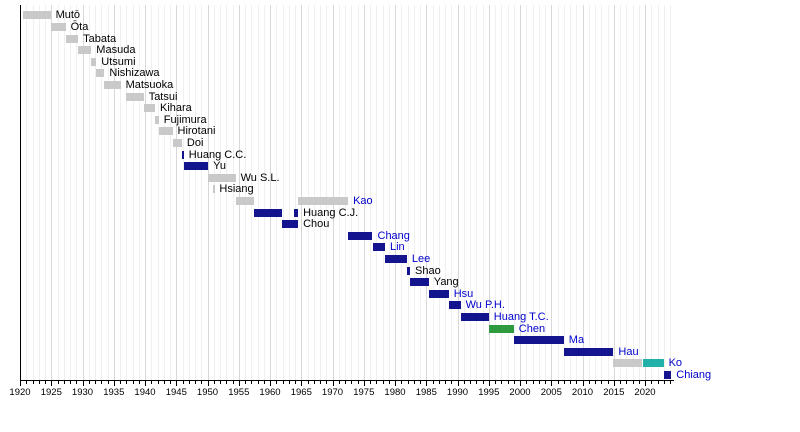 The image size is (800, 432). I want to click on axis-tick-label: 1970, so click(332, 392).